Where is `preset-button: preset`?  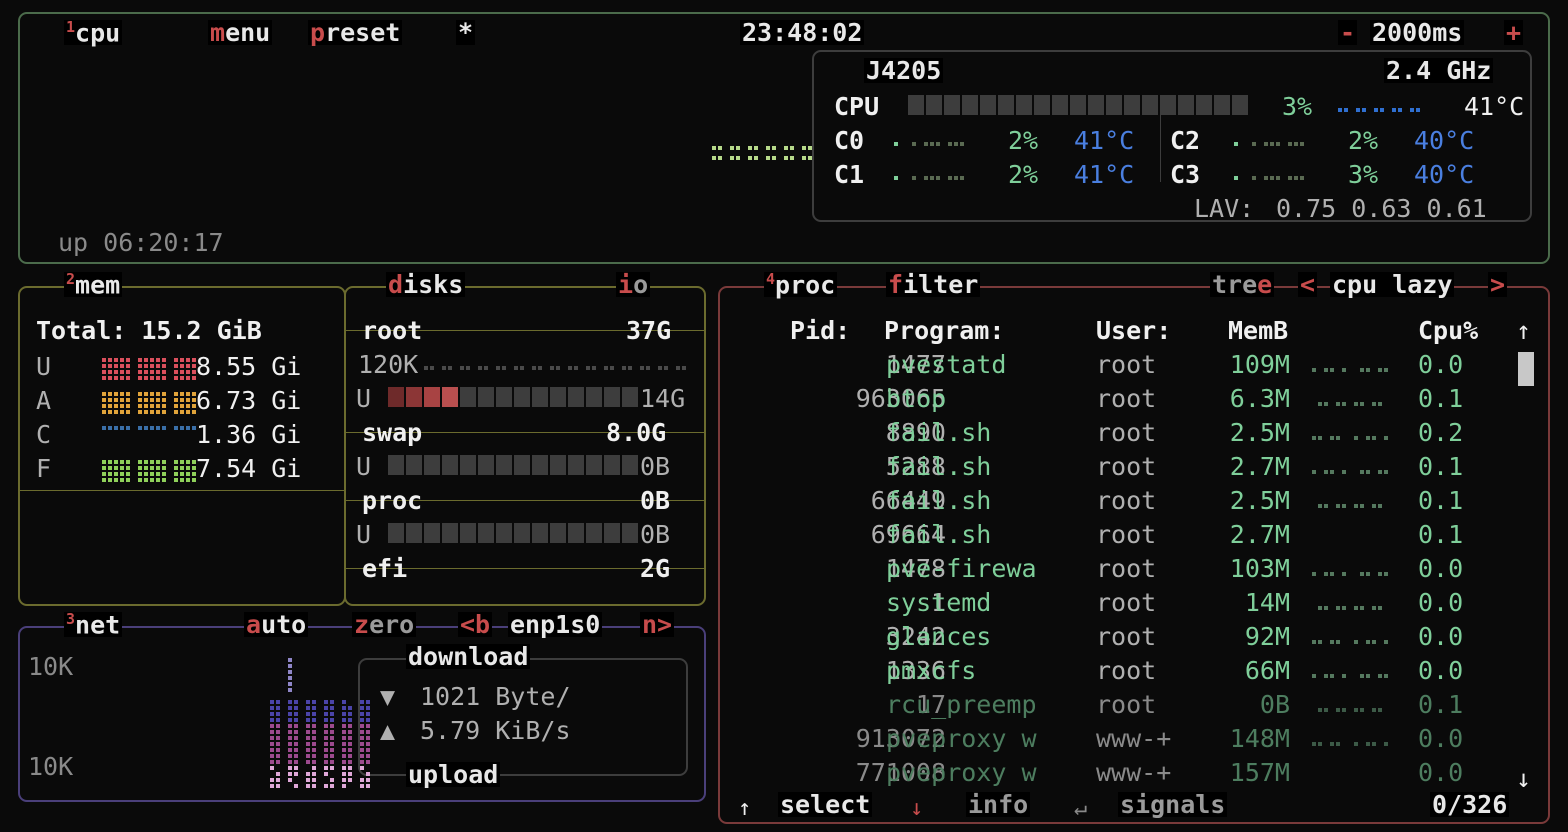 preset-button: preset is located at coordinates (355, 32).